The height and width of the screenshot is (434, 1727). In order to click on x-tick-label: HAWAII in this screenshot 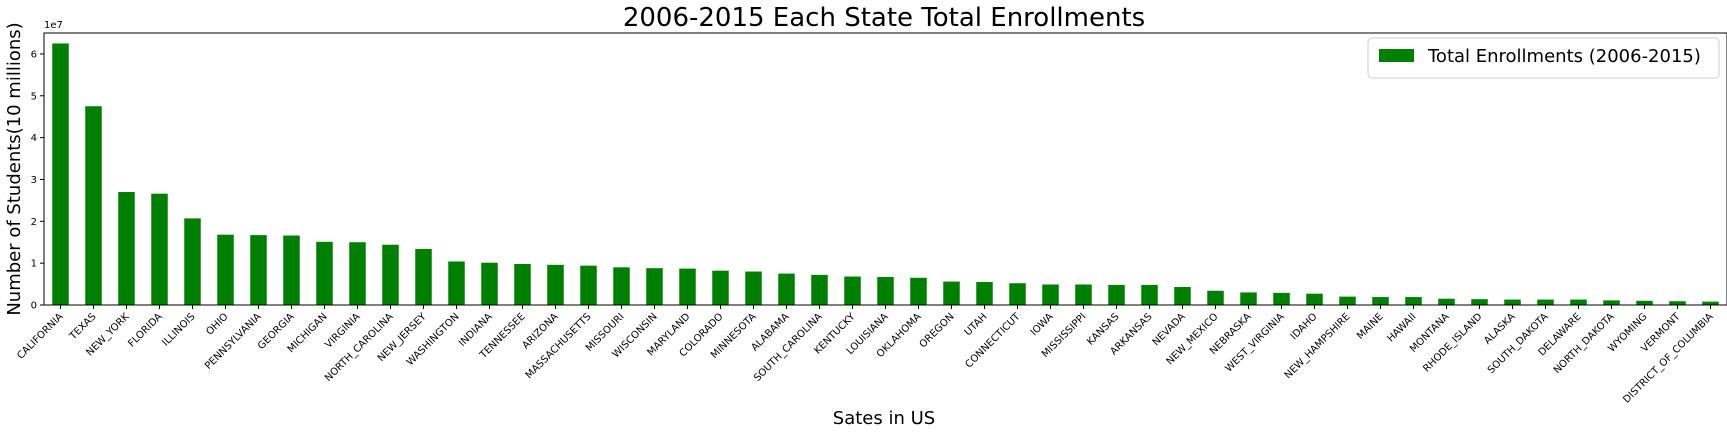, I will do `click(1401, 327)`.